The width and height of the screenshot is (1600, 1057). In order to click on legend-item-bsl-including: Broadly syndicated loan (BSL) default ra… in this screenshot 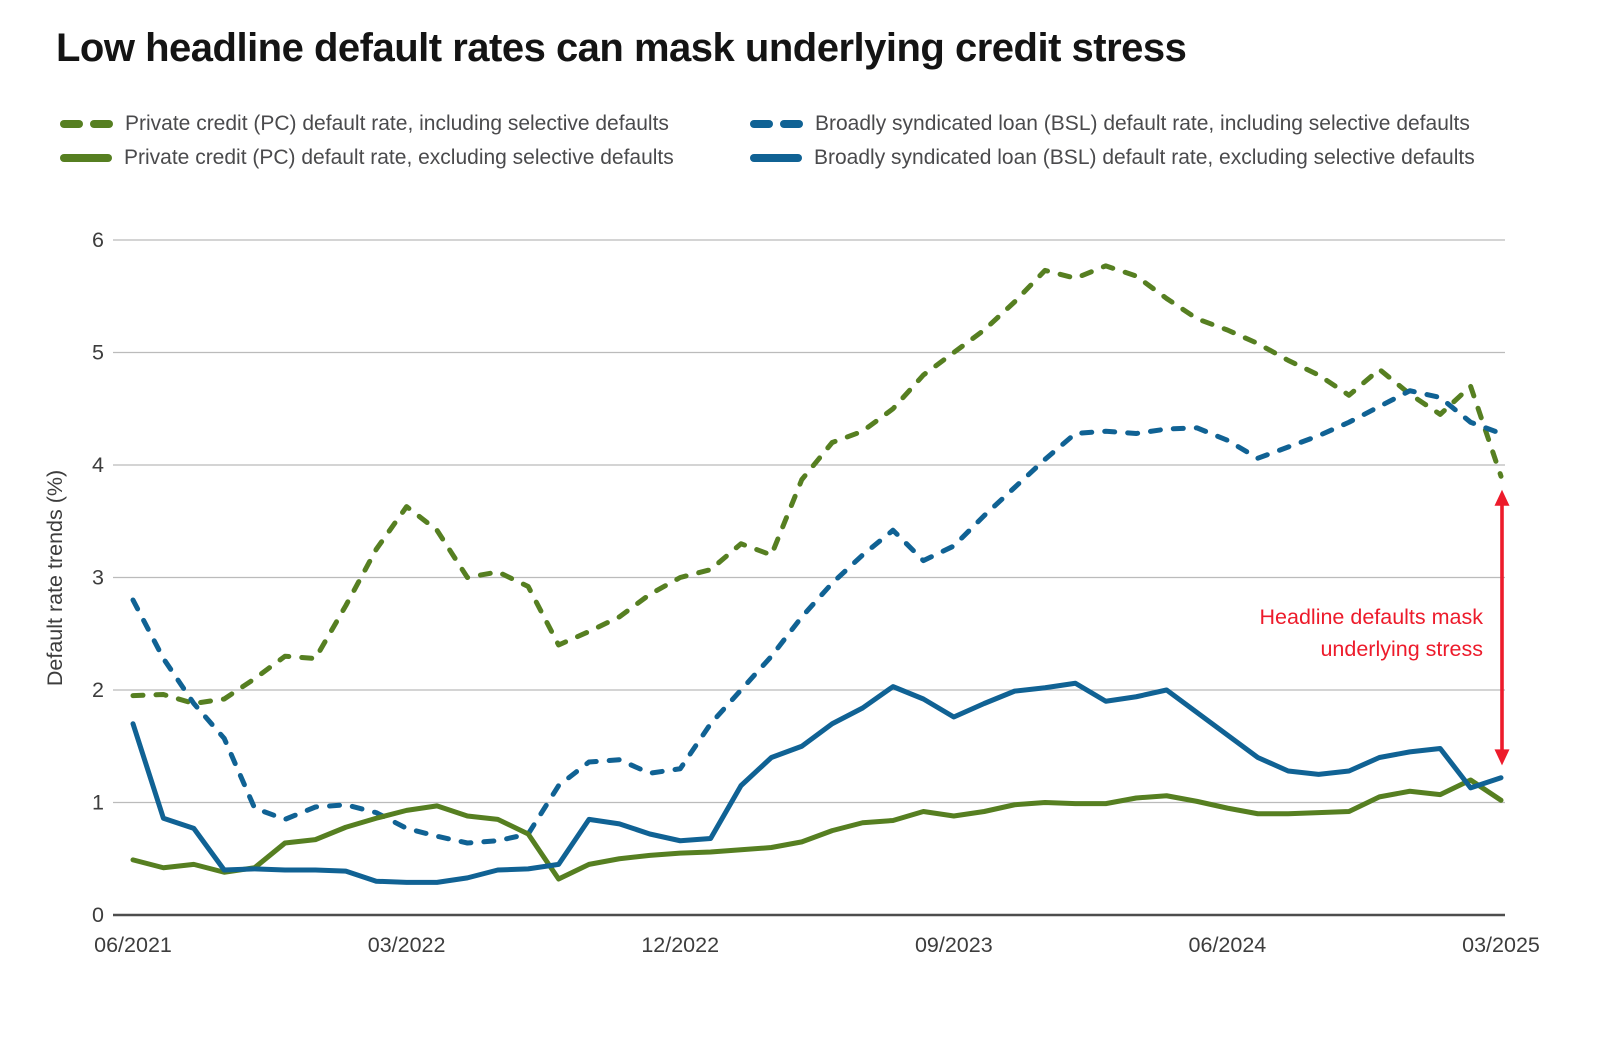, I will do `click(1112, 124)`.